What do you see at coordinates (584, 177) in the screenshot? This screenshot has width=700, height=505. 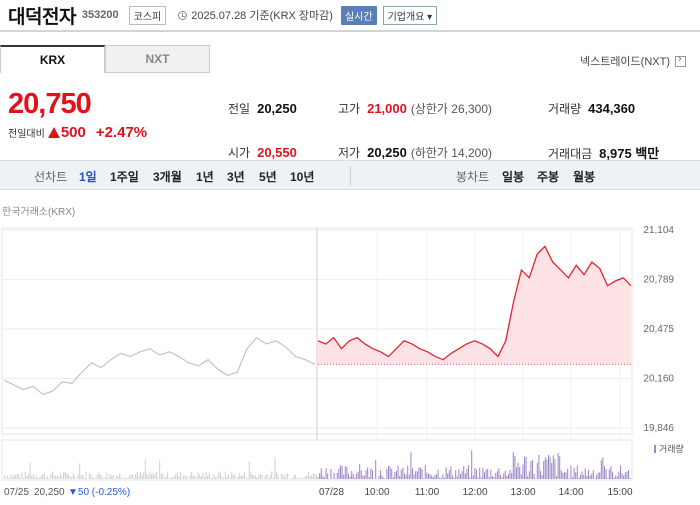 I see `candle-monthly: 월봉` at bounding box center [584, 177].